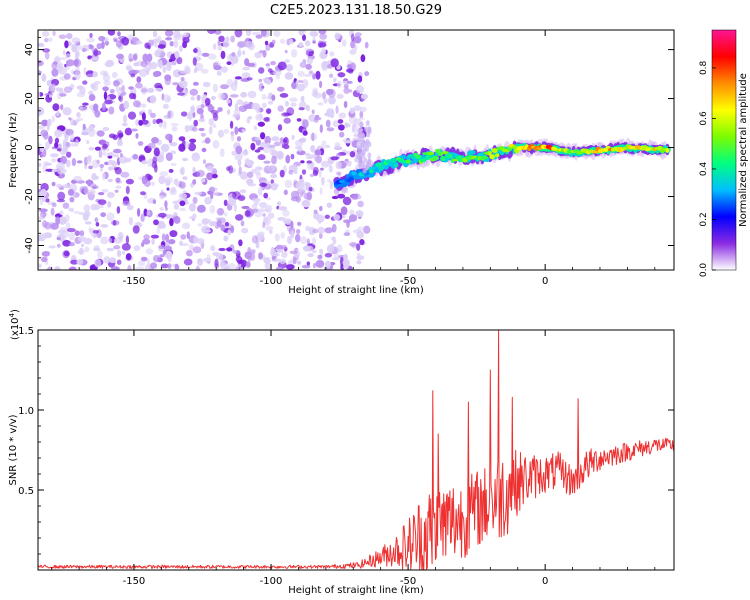  What do you see at coordinates (26, 491) in the screenshot?
I see `y-tick-label: 0.5` at bounding box center [26, 491].